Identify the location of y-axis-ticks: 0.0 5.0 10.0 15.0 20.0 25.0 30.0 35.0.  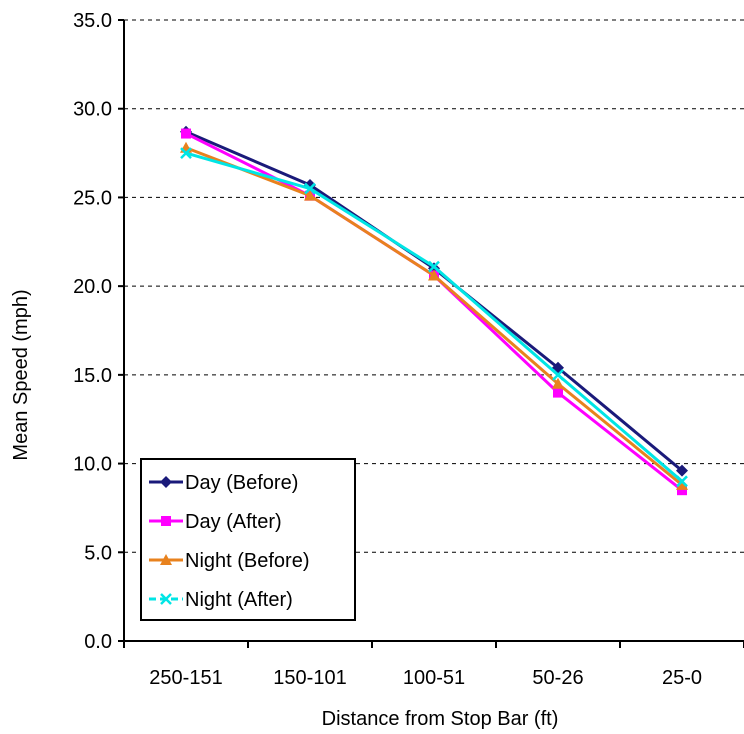
(98, 331).